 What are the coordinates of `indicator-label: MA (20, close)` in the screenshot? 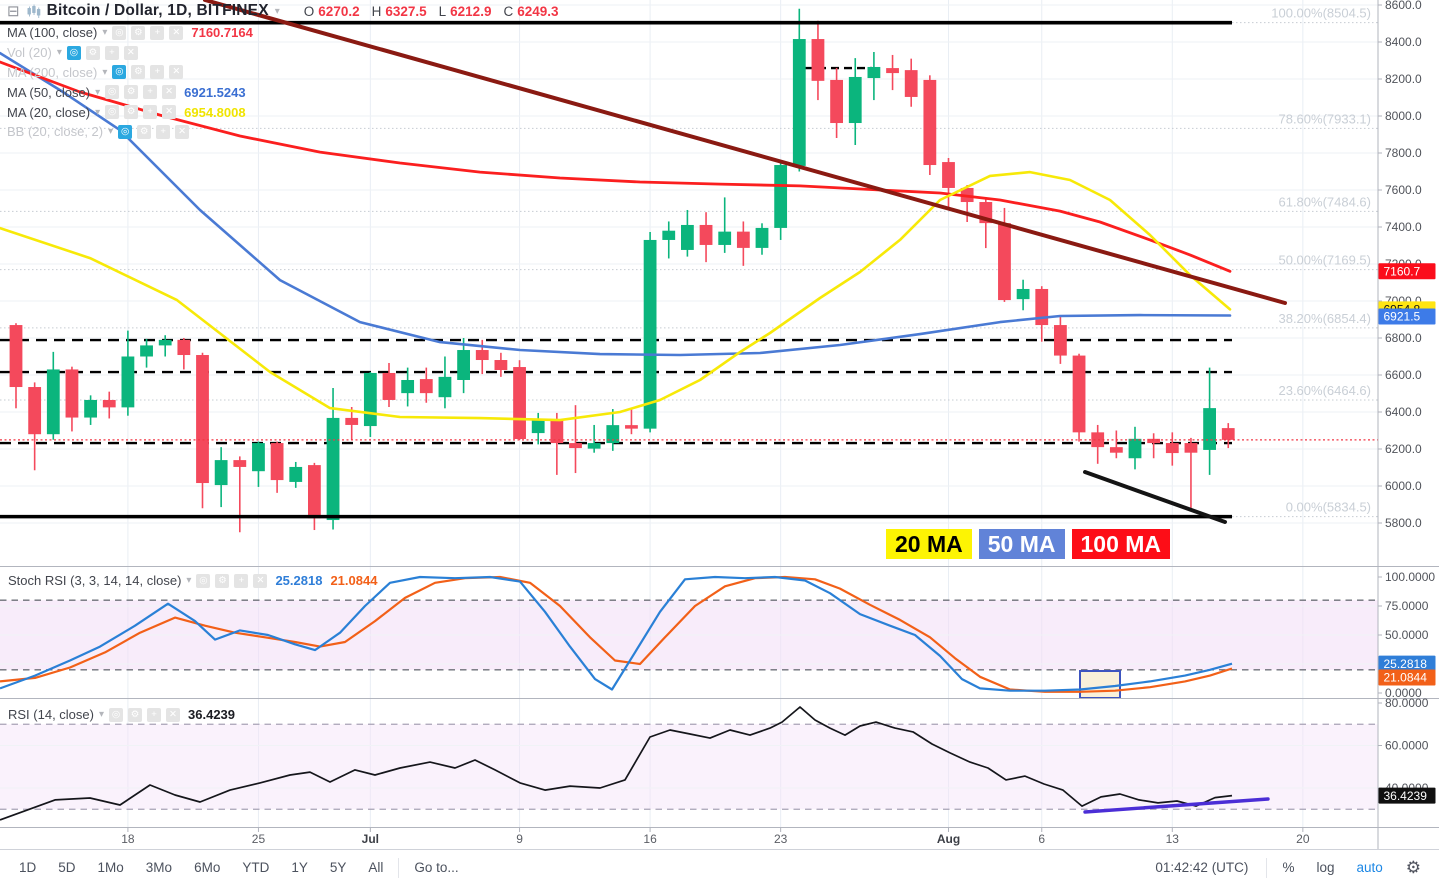 It's located at (49, 112).